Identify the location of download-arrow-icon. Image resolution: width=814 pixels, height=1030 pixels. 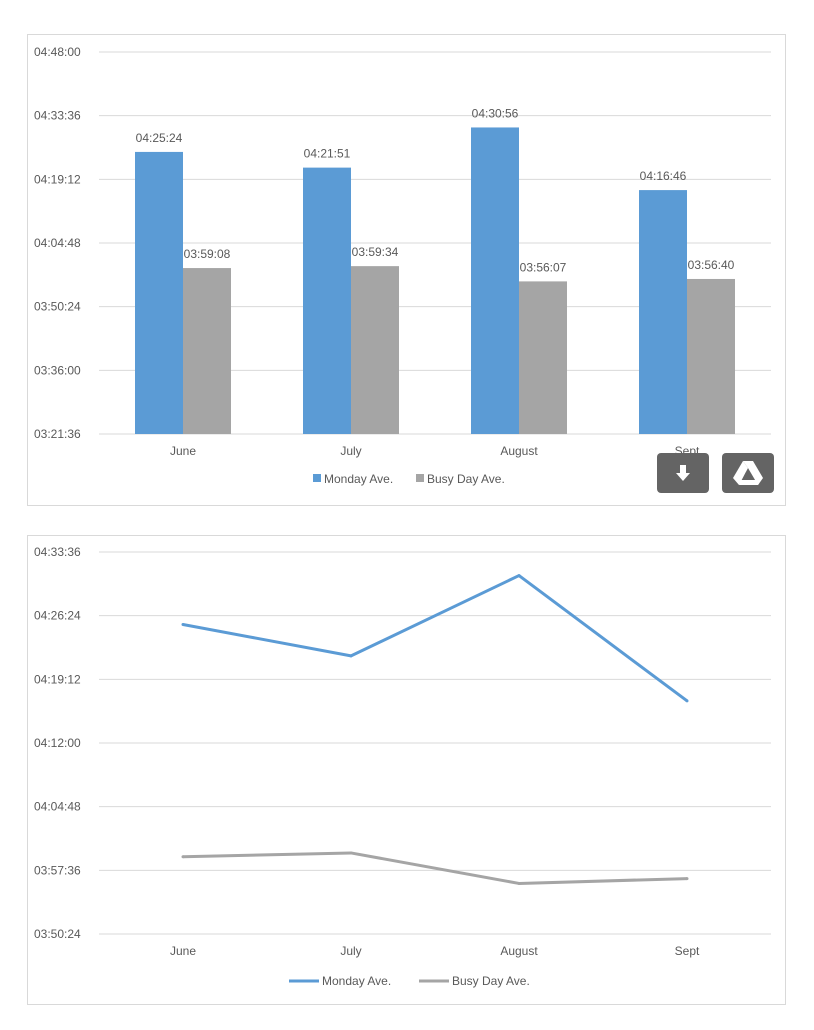
(683, 473).